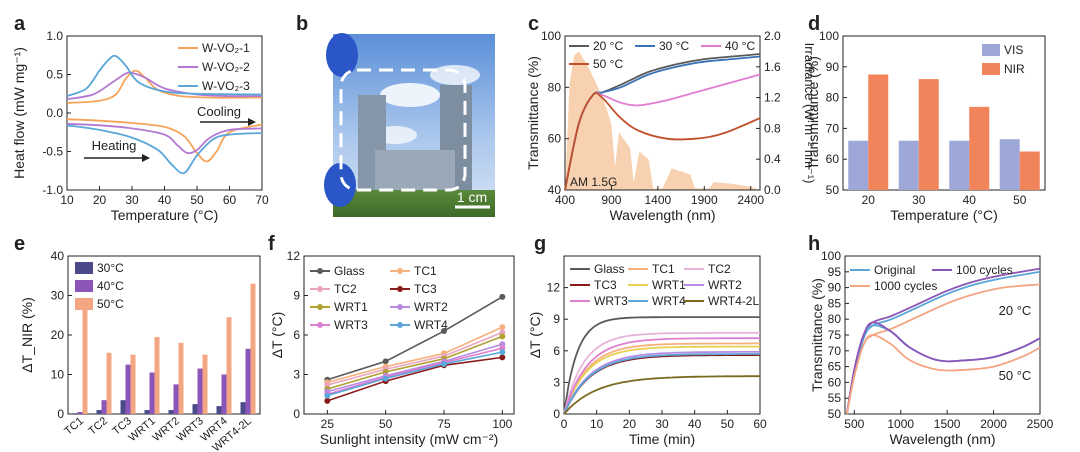 This screenshot has height=452, width=1080. I want to click on panel-d-xtick-label: 40, so click(970, 200).